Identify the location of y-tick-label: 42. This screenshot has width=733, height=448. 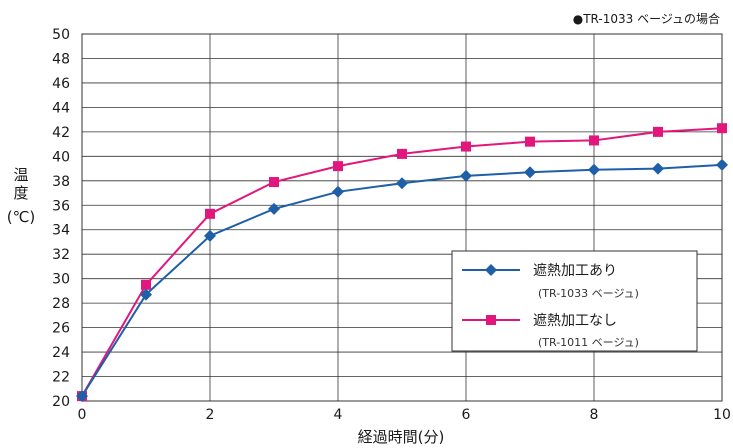
(61, 133).